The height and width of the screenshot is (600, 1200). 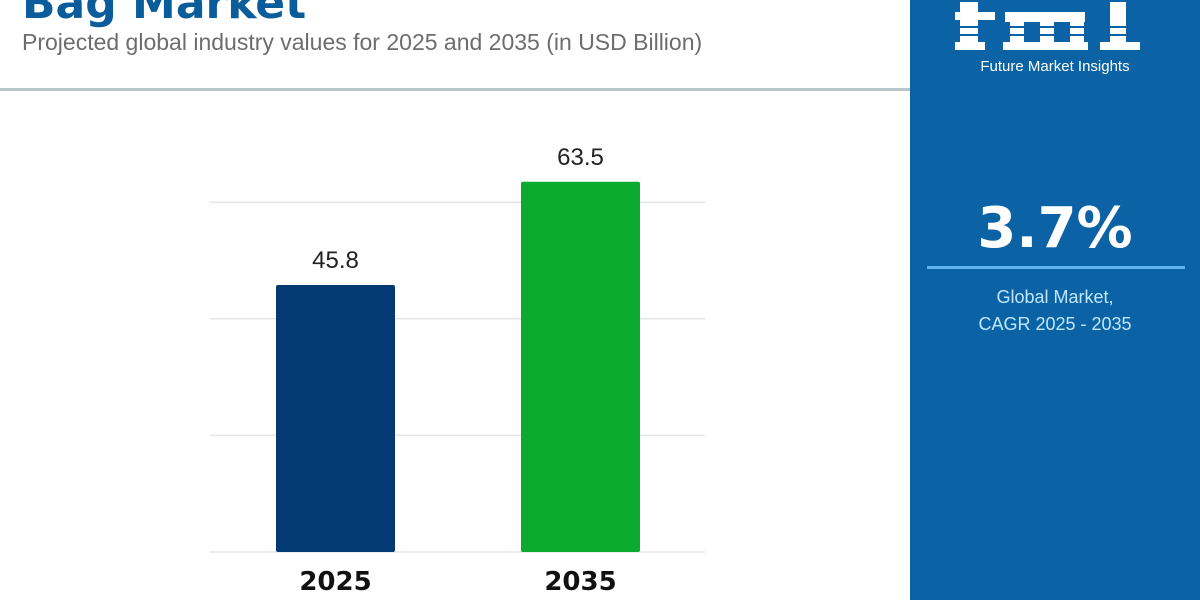 I want to click on brand-name: Future Market Insights, so click(x=1055, y=66).